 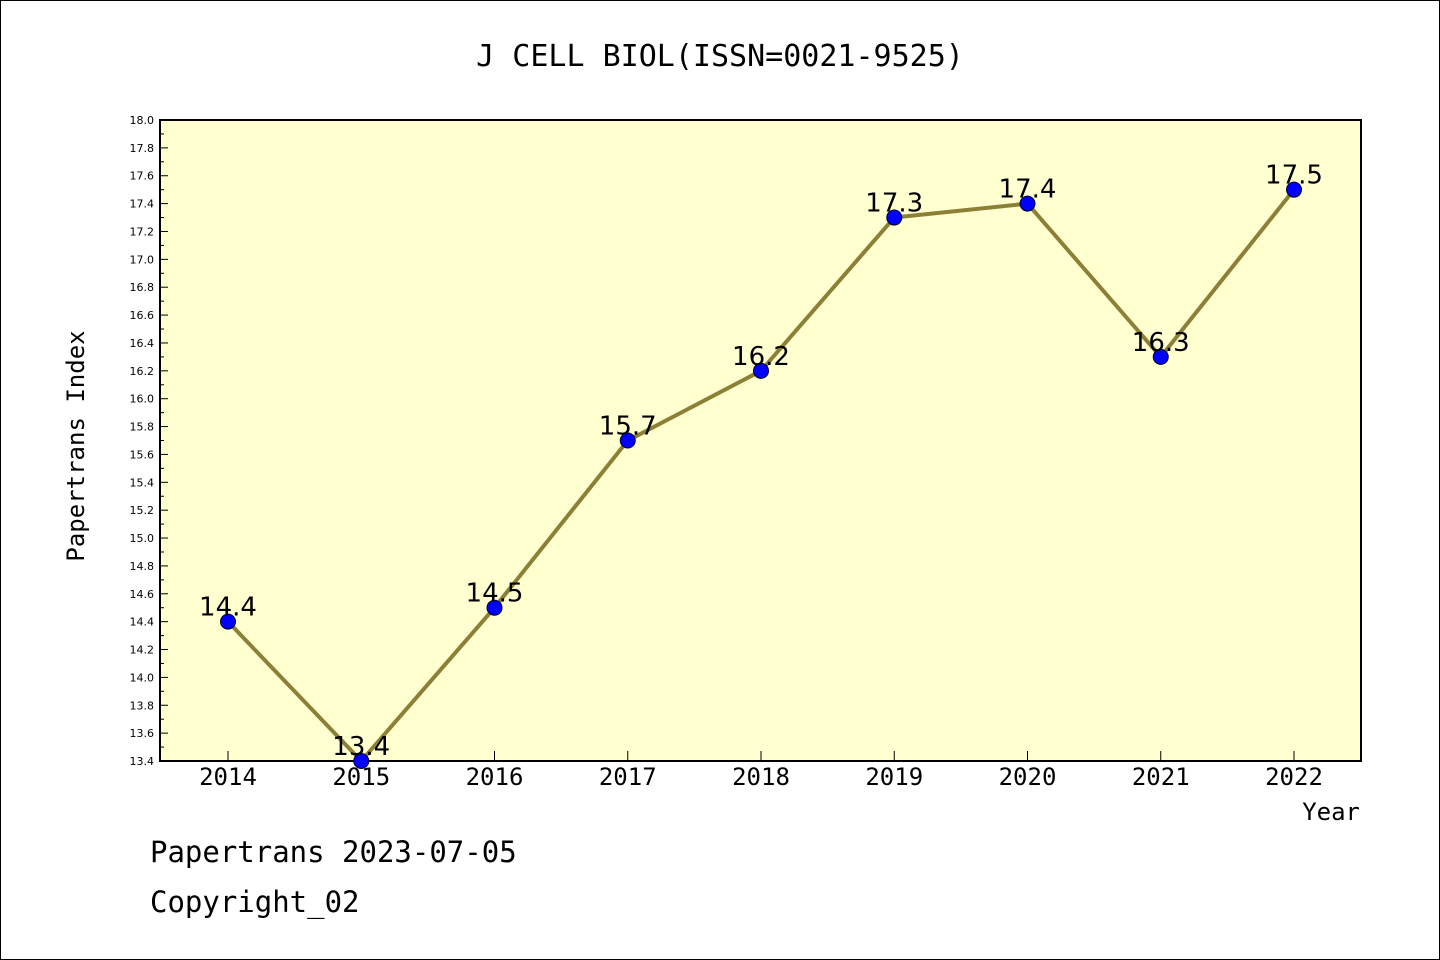 I want to click on y-tick-label-20: 17.4, so click(x=142, y=204).